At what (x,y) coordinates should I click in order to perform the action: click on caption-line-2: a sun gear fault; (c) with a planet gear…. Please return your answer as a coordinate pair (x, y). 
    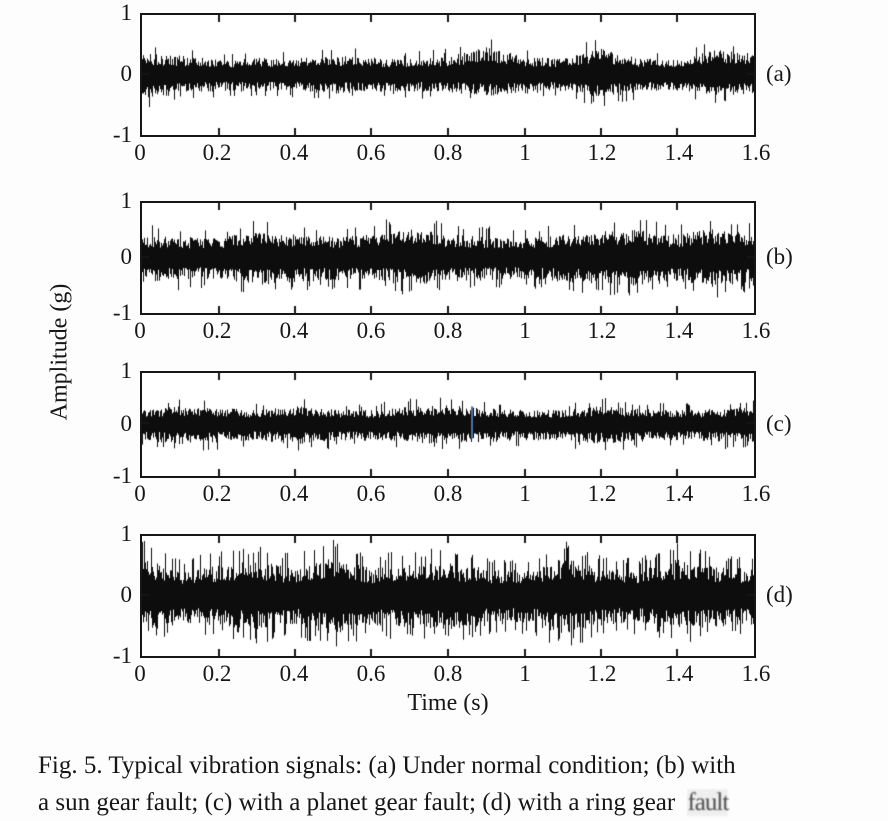
    Looking at the image, I should click on (357, 802).